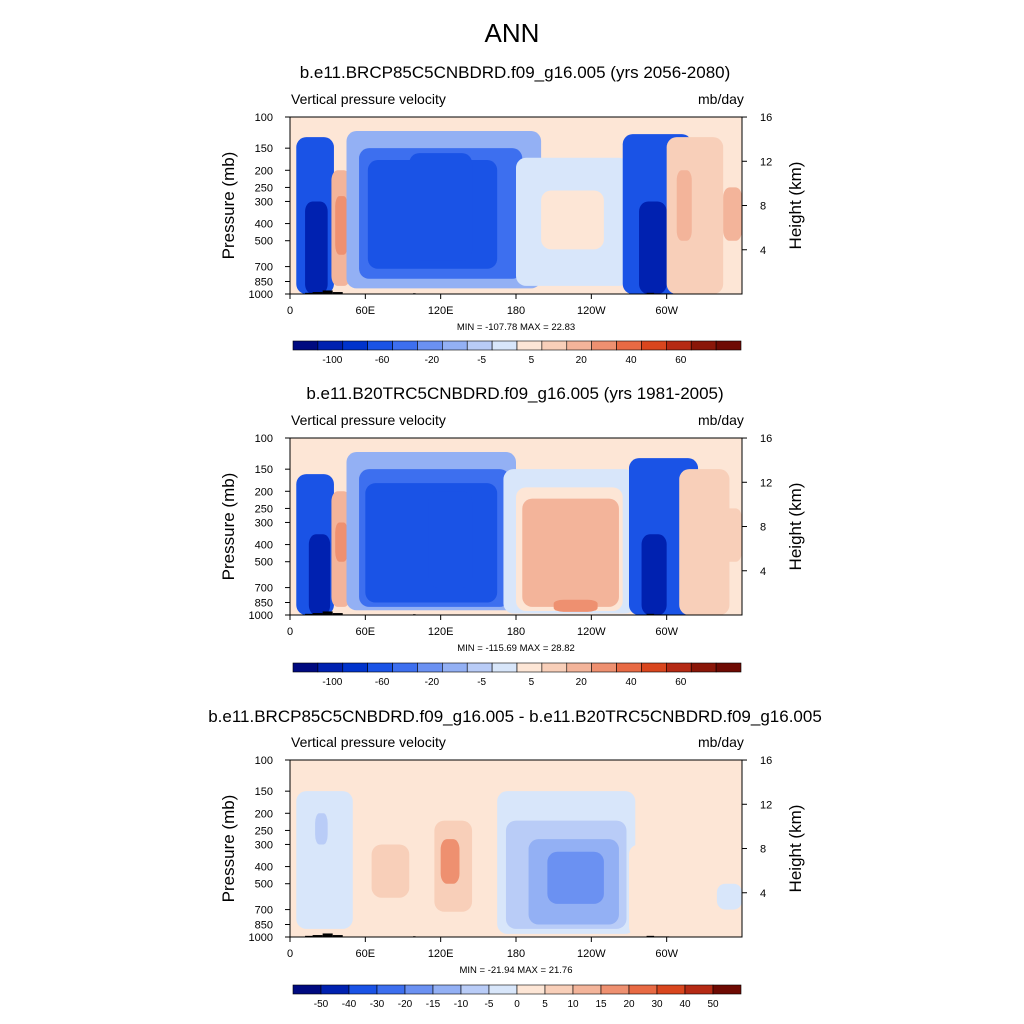 This screenshot has height=1024, width=1024. I want to click on contour-fill, so click(519, 212).